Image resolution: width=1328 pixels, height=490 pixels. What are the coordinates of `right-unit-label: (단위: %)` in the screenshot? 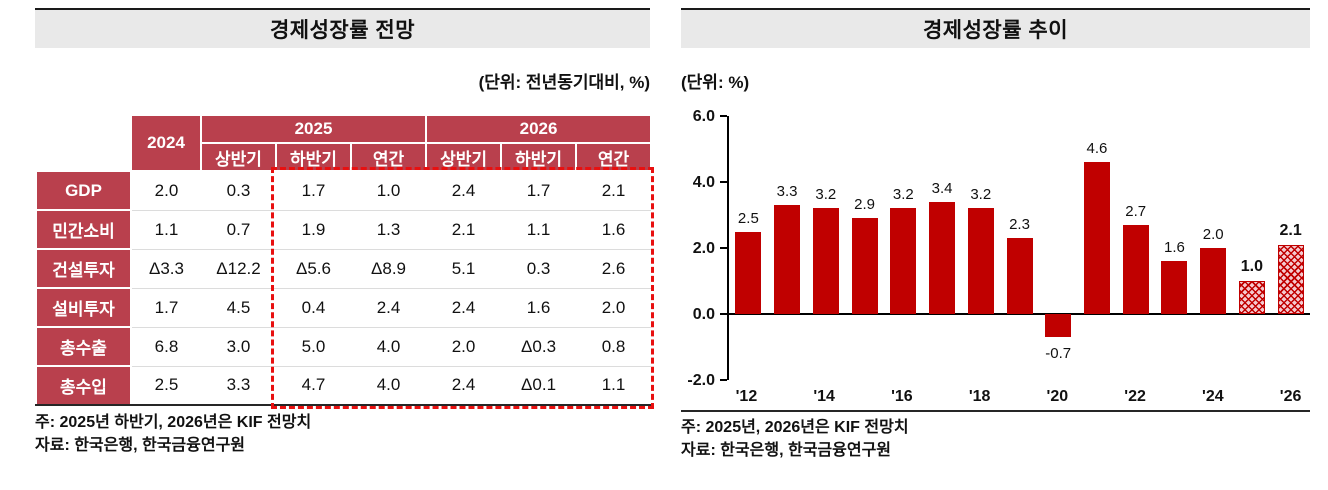 It's located at (715, 82).